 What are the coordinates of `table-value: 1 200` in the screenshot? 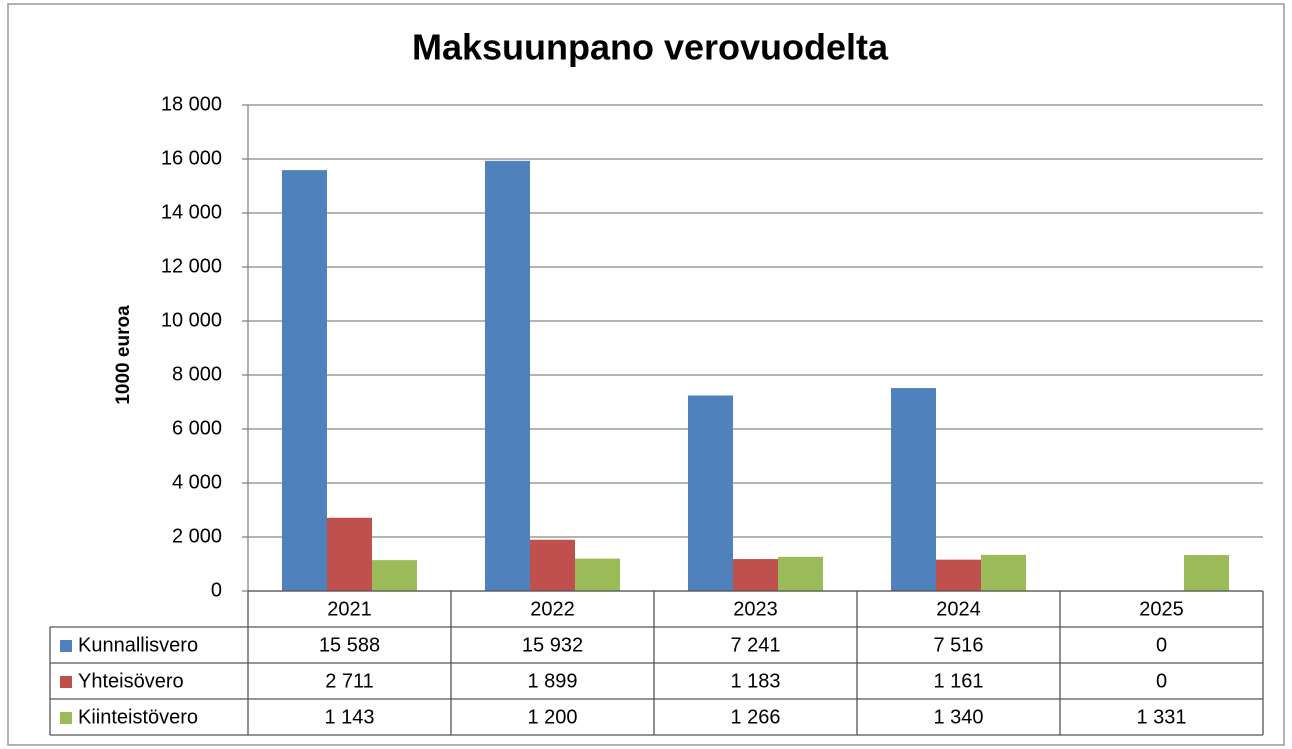 It's located at (552, 717).